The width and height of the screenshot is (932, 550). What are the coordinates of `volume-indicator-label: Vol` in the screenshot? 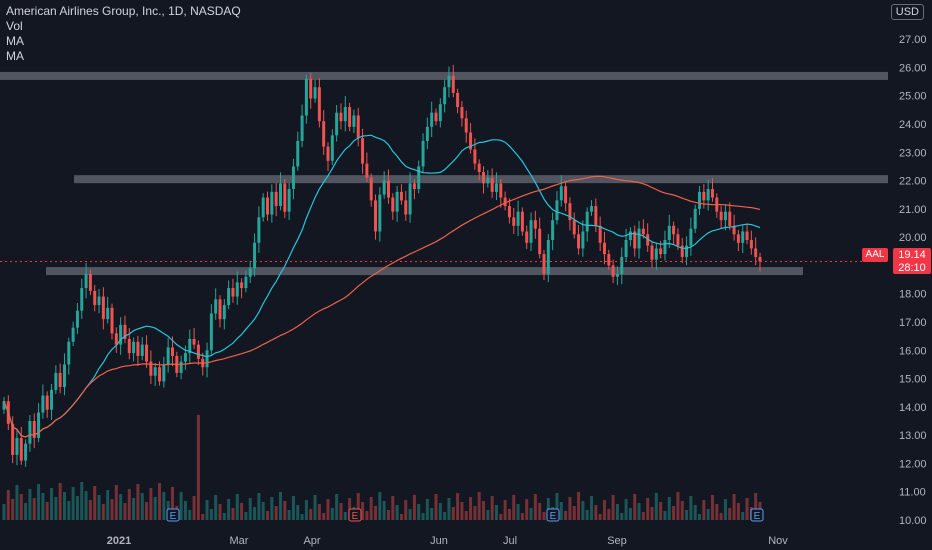 It's located at (14, 26).